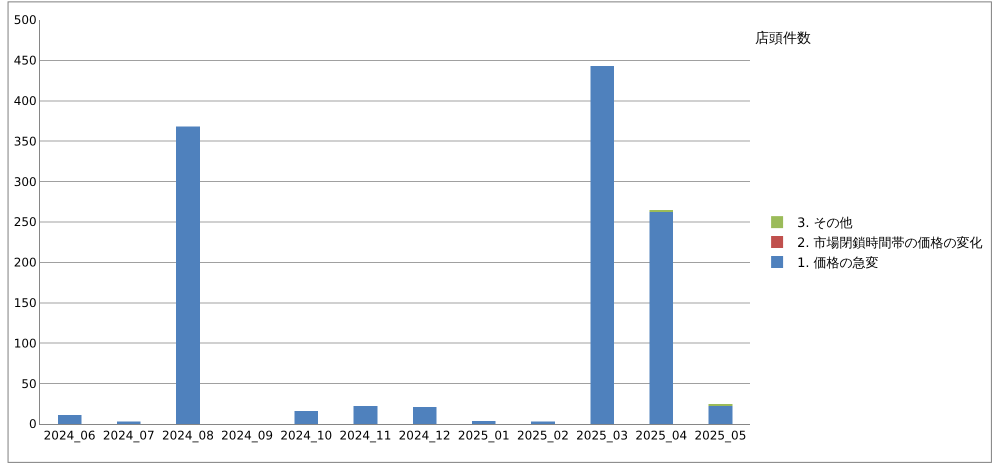 The width and height of the screenshot is (1000, 464). Describe the element at coordinates (306, 435) in the screenshot. I see `x-tick-label: 2024_10` at that location.